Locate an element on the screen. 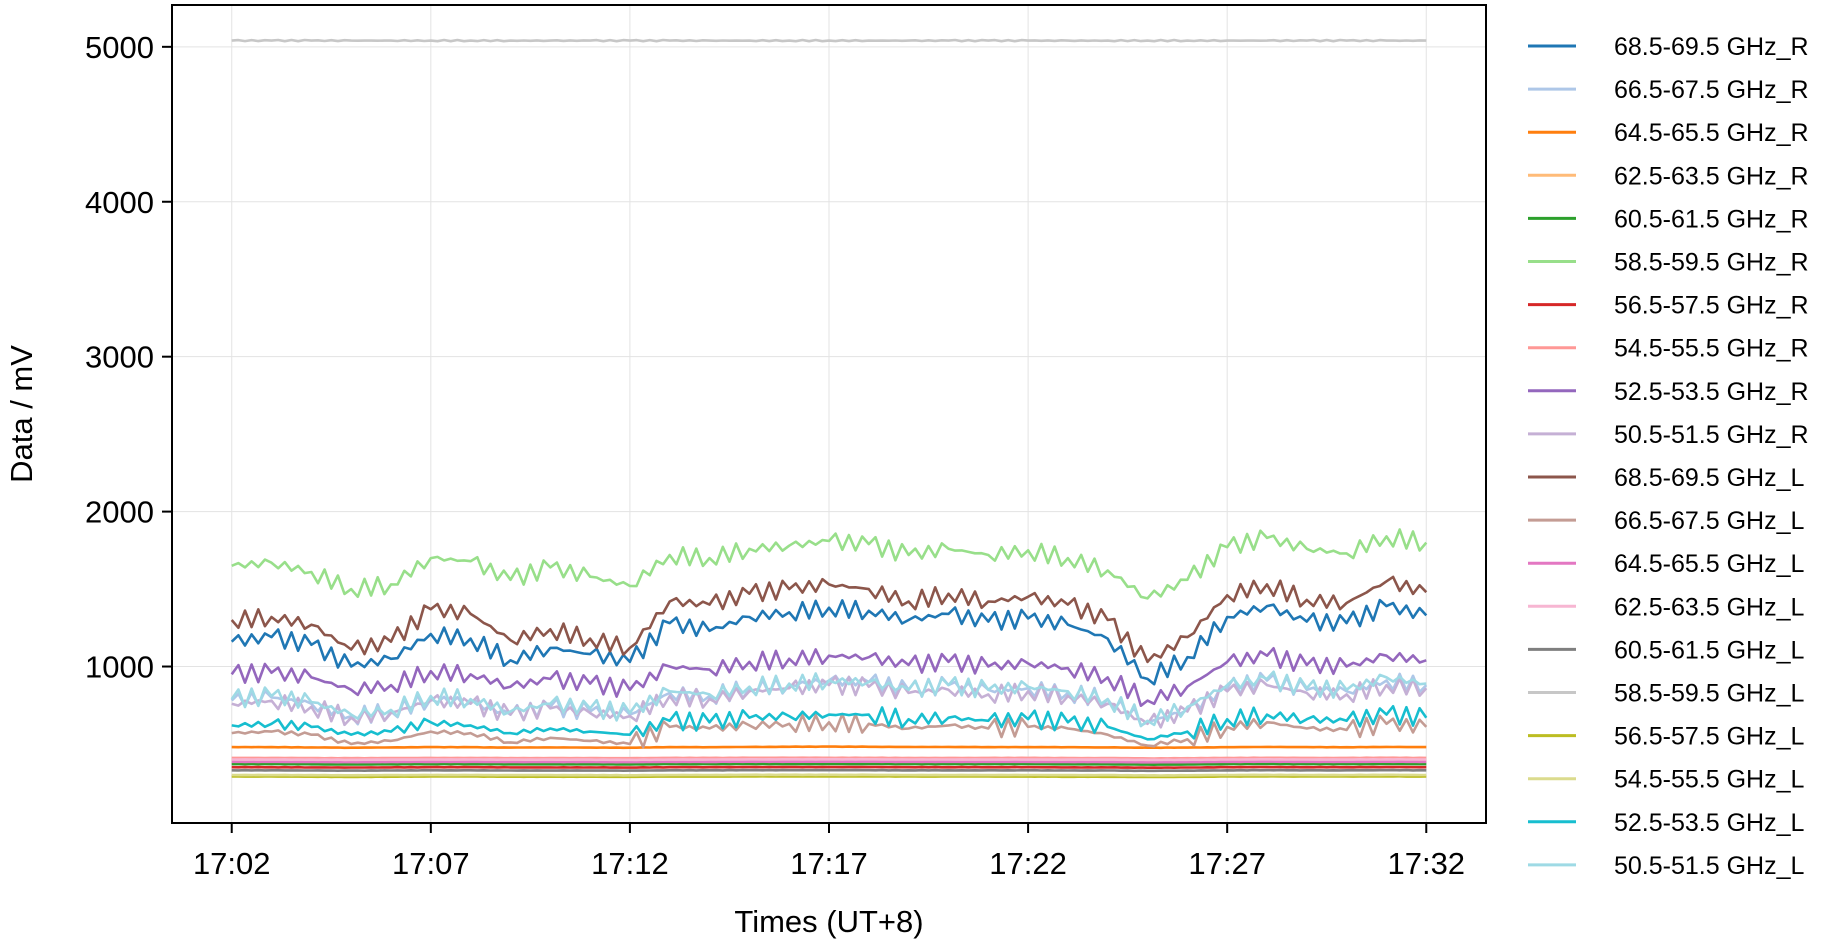 The height and width of the screenshot is (946, 1847). x-tick-label: 17:27 is located at coordinates (1227, 863).